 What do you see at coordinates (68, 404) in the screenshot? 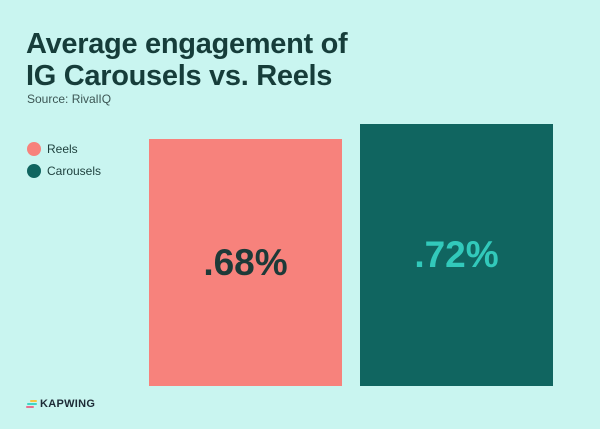
I see `kapwing-logo-text: KAPWING` at bounding box center [68, 404].